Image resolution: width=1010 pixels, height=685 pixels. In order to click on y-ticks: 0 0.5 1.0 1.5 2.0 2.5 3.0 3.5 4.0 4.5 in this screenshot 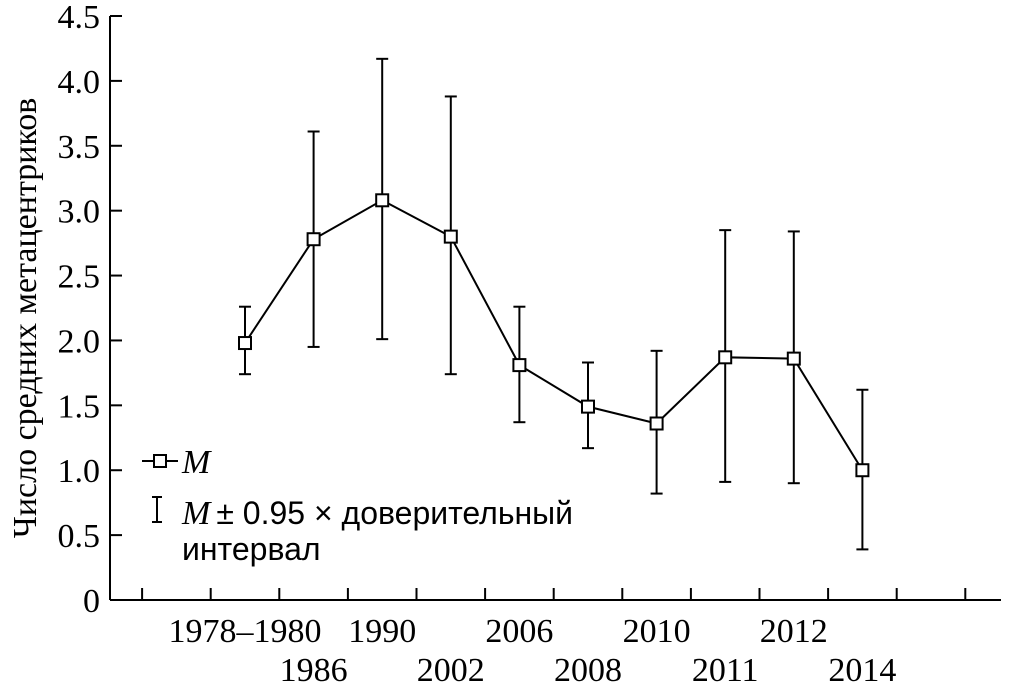, I will do `click(90, 310)`.